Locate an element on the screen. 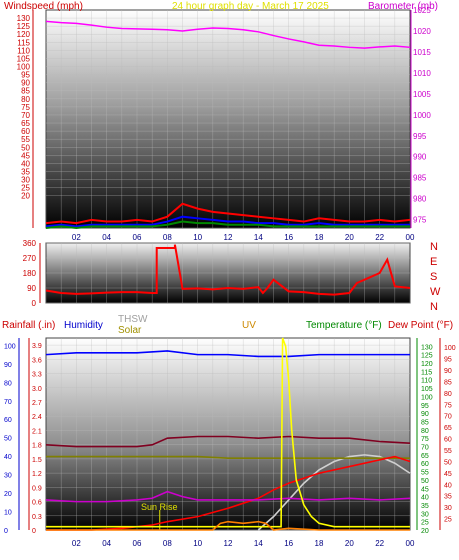 The image size is (459, 560). dewpoint-tick-label: 60 is located at coordinates (448, 440).